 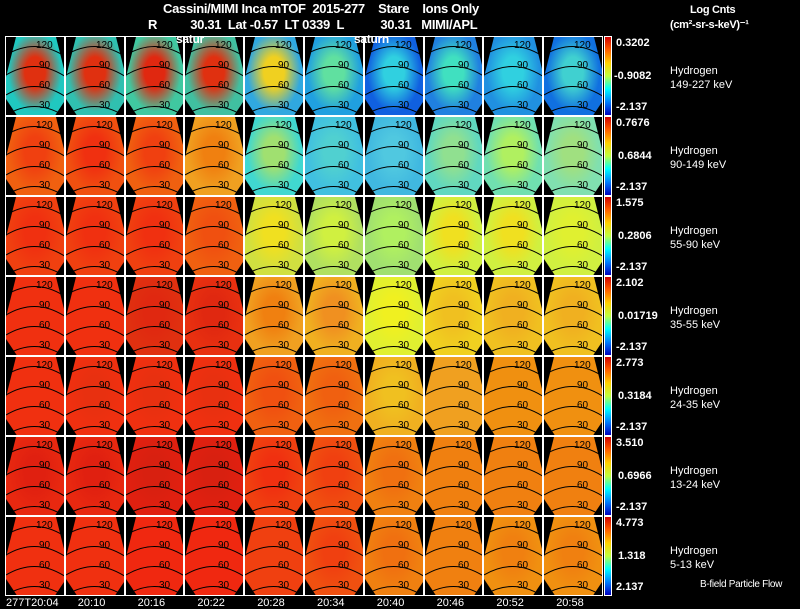 What do you see at coordinates (211, 603) in the screenshot?
I see `time-tick: 20:22` at bounding box center [211, 603].